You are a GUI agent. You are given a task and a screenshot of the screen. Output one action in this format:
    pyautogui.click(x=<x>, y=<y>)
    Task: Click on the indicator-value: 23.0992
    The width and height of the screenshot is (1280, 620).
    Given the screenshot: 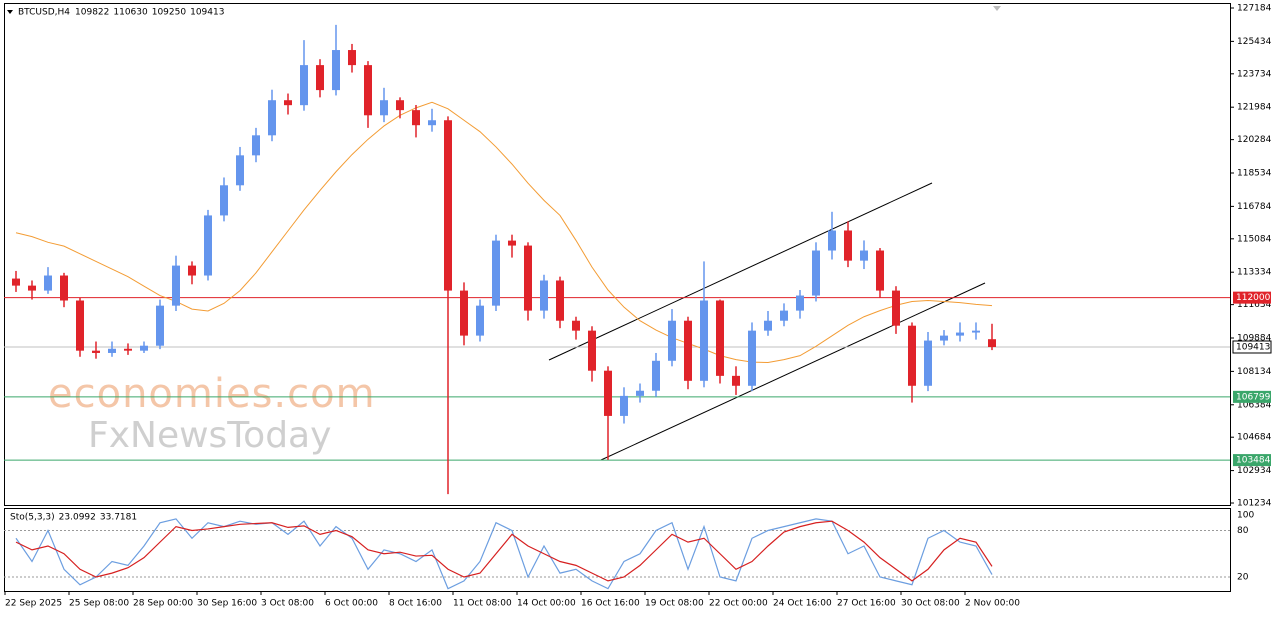 What is the action you would take?
    pyautogui.click(x=77, y=518)
    